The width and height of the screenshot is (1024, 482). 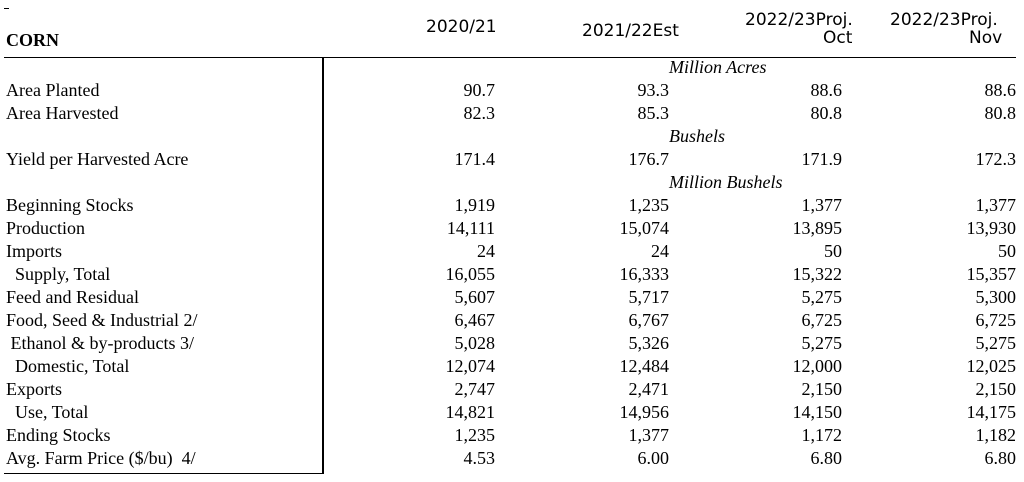 What do you see at coordinates (649, 297) in the screenshot?
I see `table-cell: 5,717` at bounding box center [649, 297].